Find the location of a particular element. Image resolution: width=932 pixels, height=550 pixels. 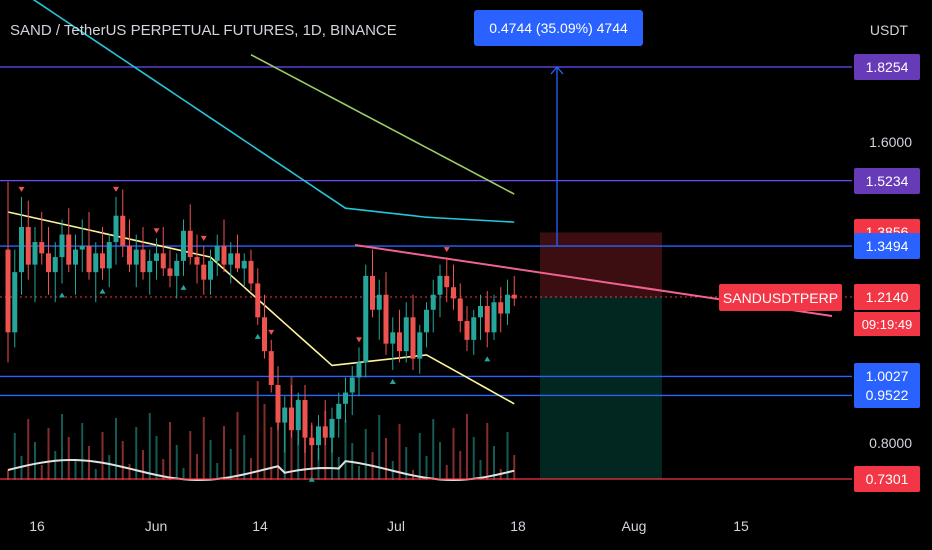

price-tick-label: 0.8000 is located at coordinates (890, 442).